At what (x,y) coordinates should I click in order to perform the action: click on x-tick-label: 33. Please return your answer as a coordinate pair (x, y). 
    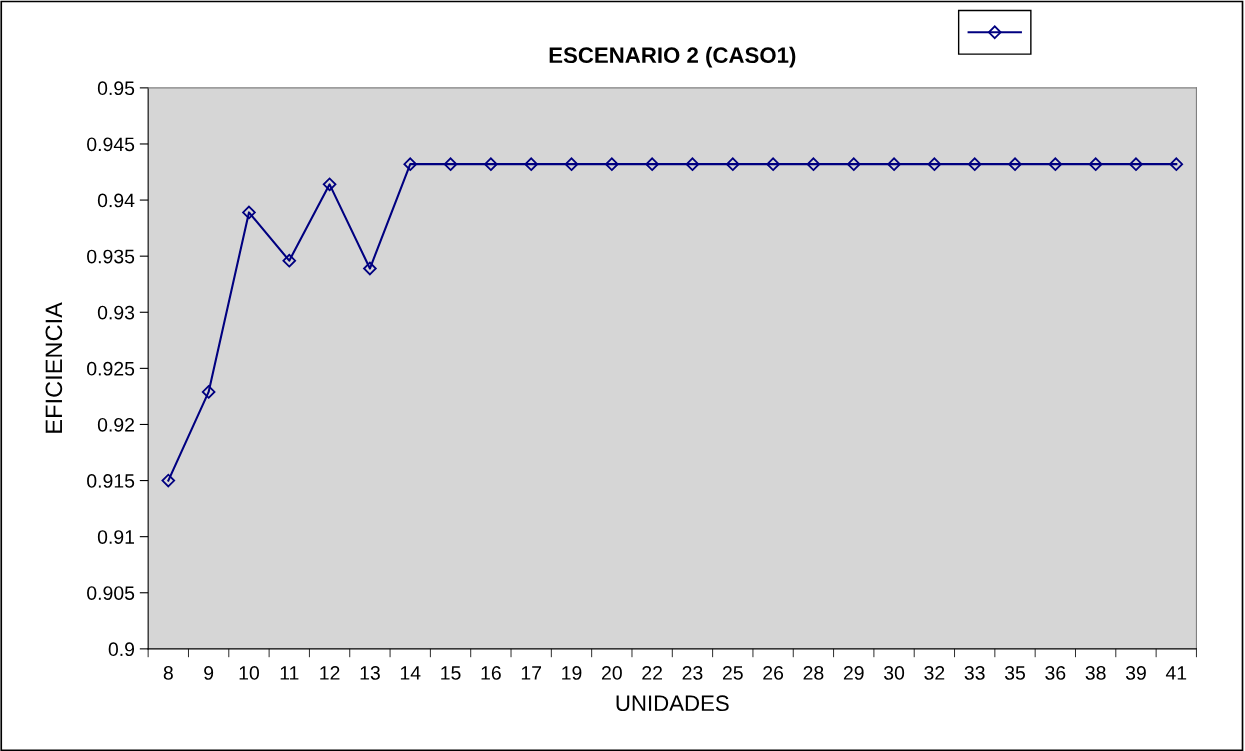
    Looking at the image, I should click on (974, 673).